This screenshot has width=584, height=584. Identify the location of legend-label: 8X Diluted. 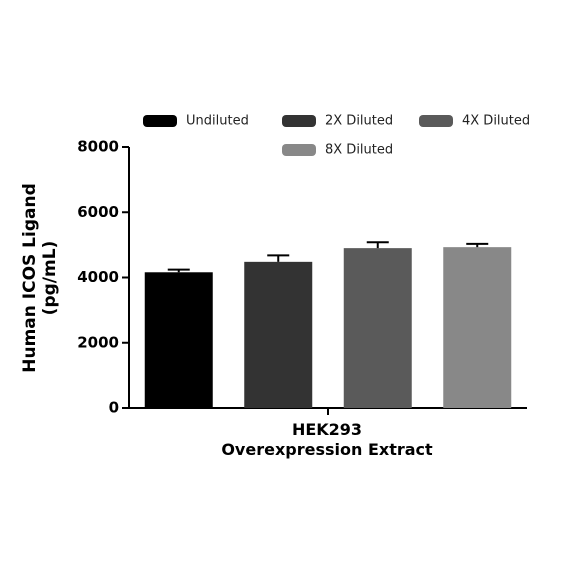
(359, 150).